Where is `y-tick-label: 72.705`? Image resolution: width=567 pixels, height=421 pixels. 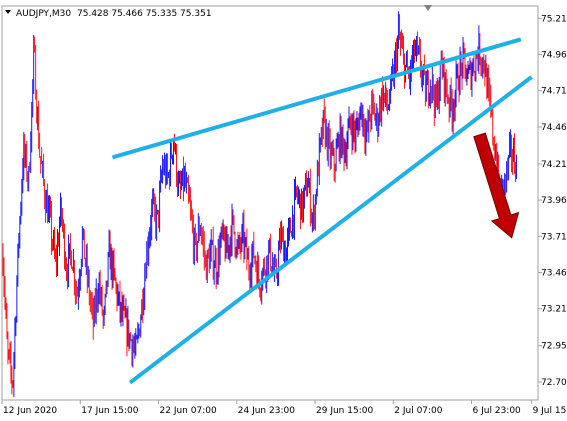
y-tick-label: 72.705 is located at coordinates (554, 383).